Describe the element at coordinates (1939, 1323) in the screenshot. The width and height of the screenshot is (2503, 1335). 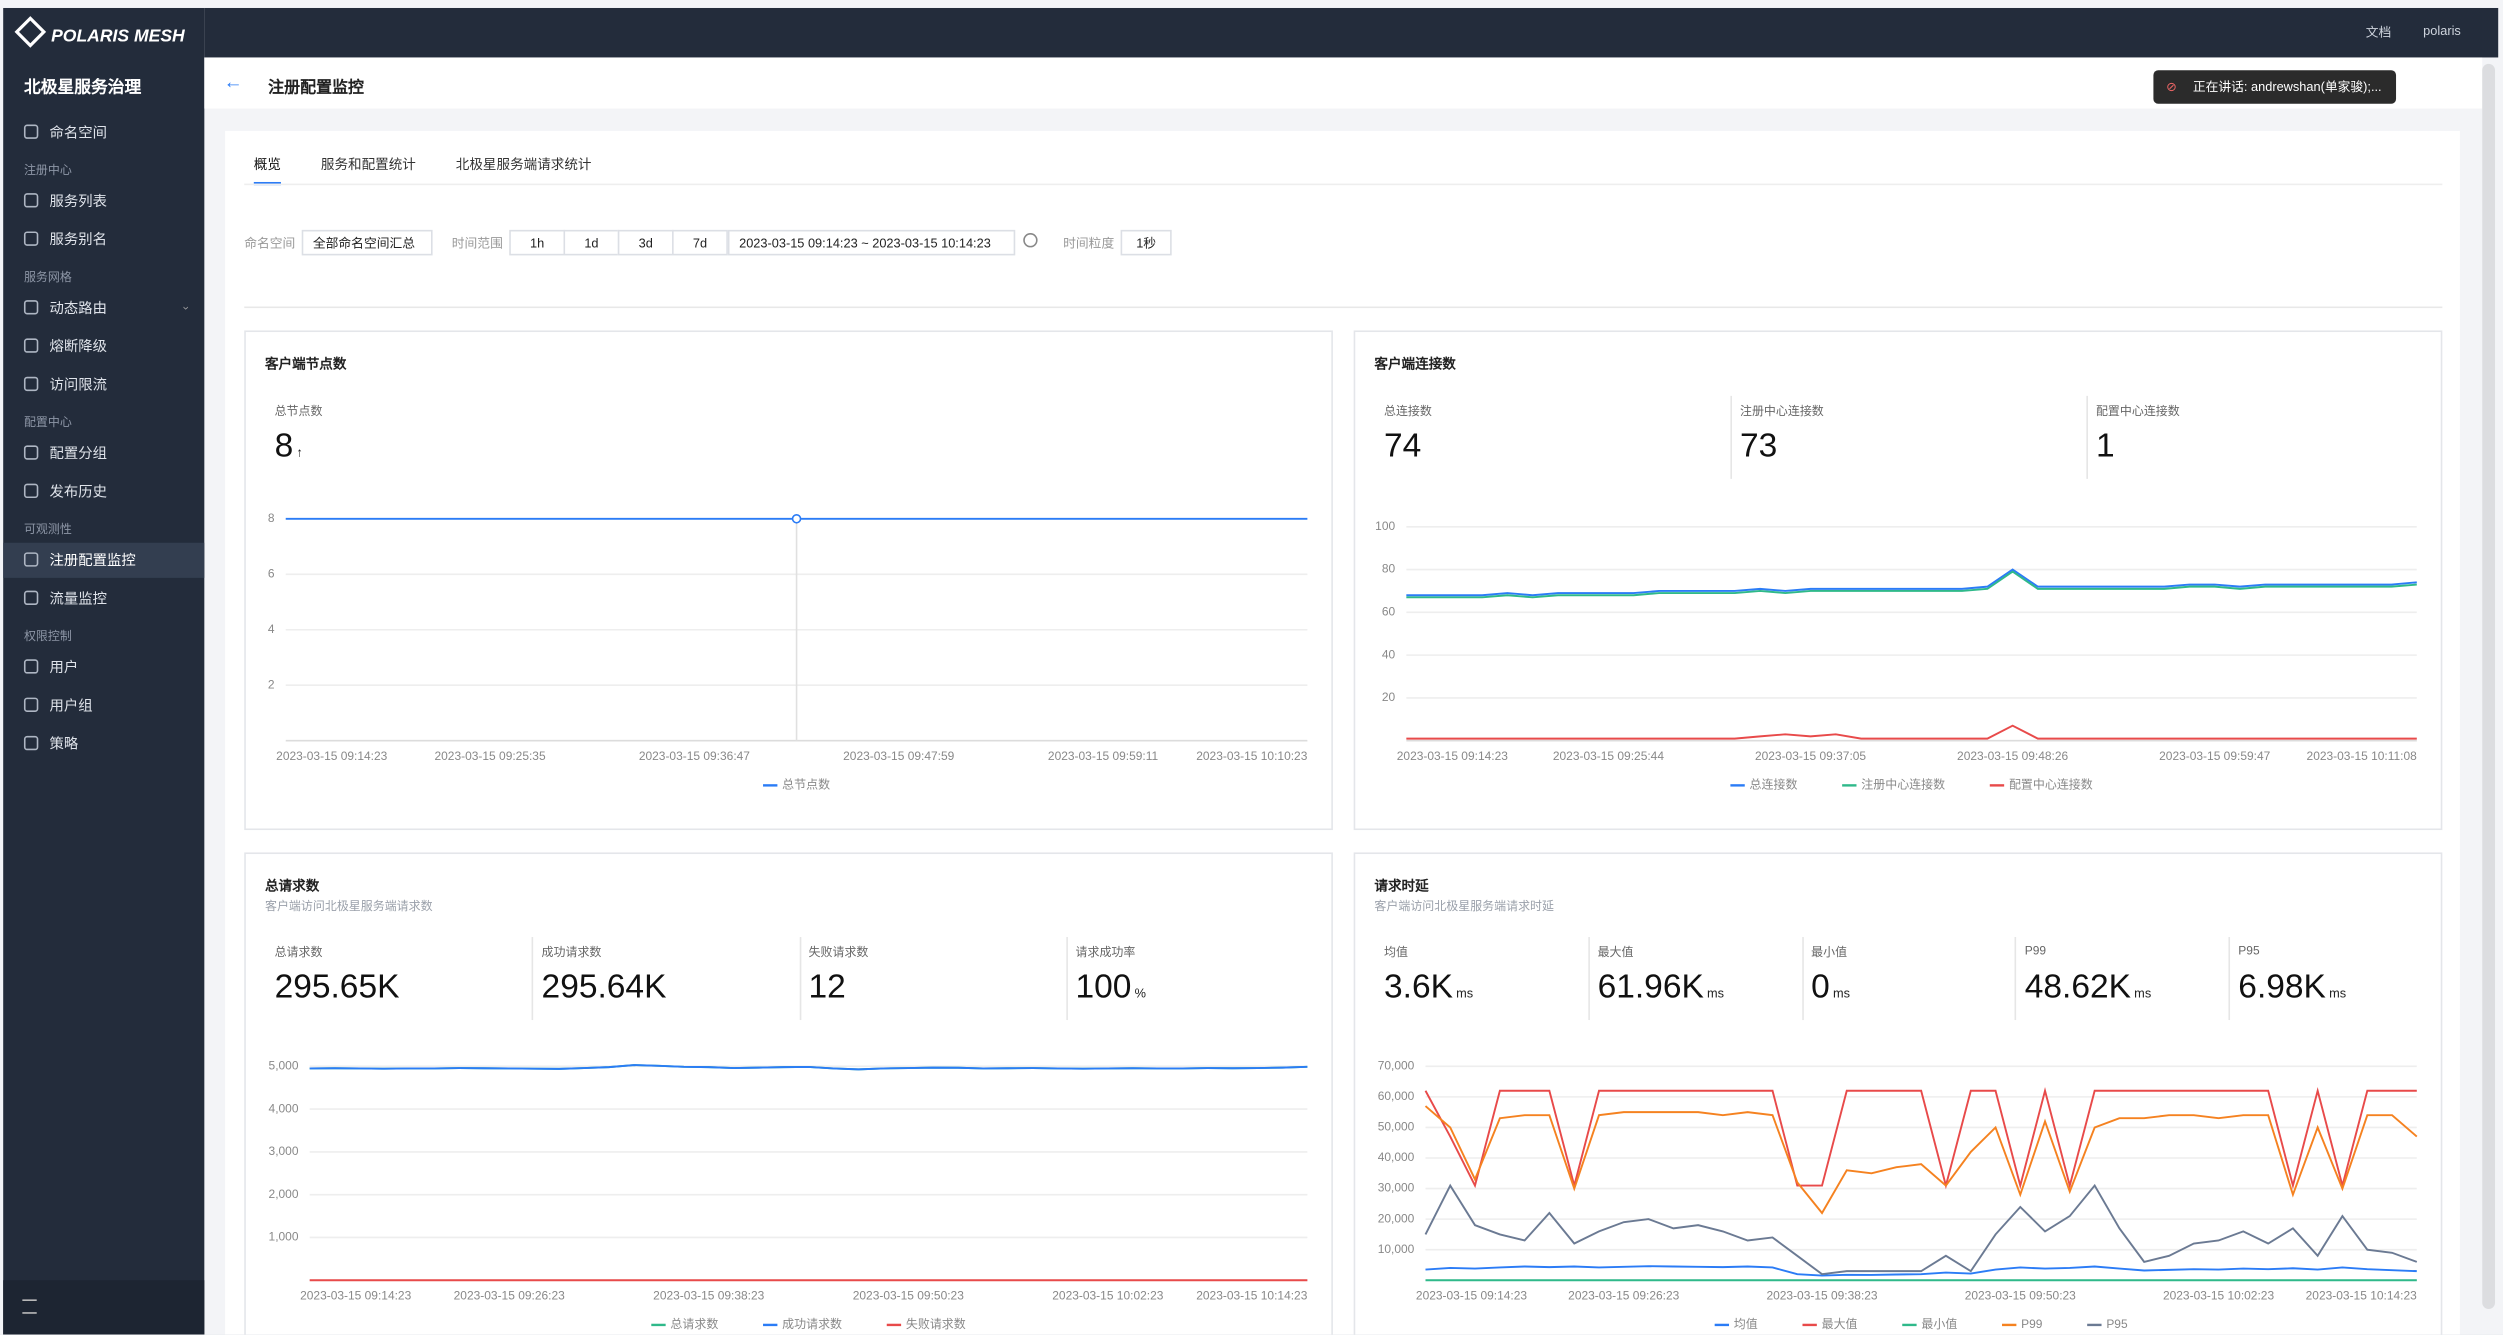
I see `legend-label: 最小值` at that location.